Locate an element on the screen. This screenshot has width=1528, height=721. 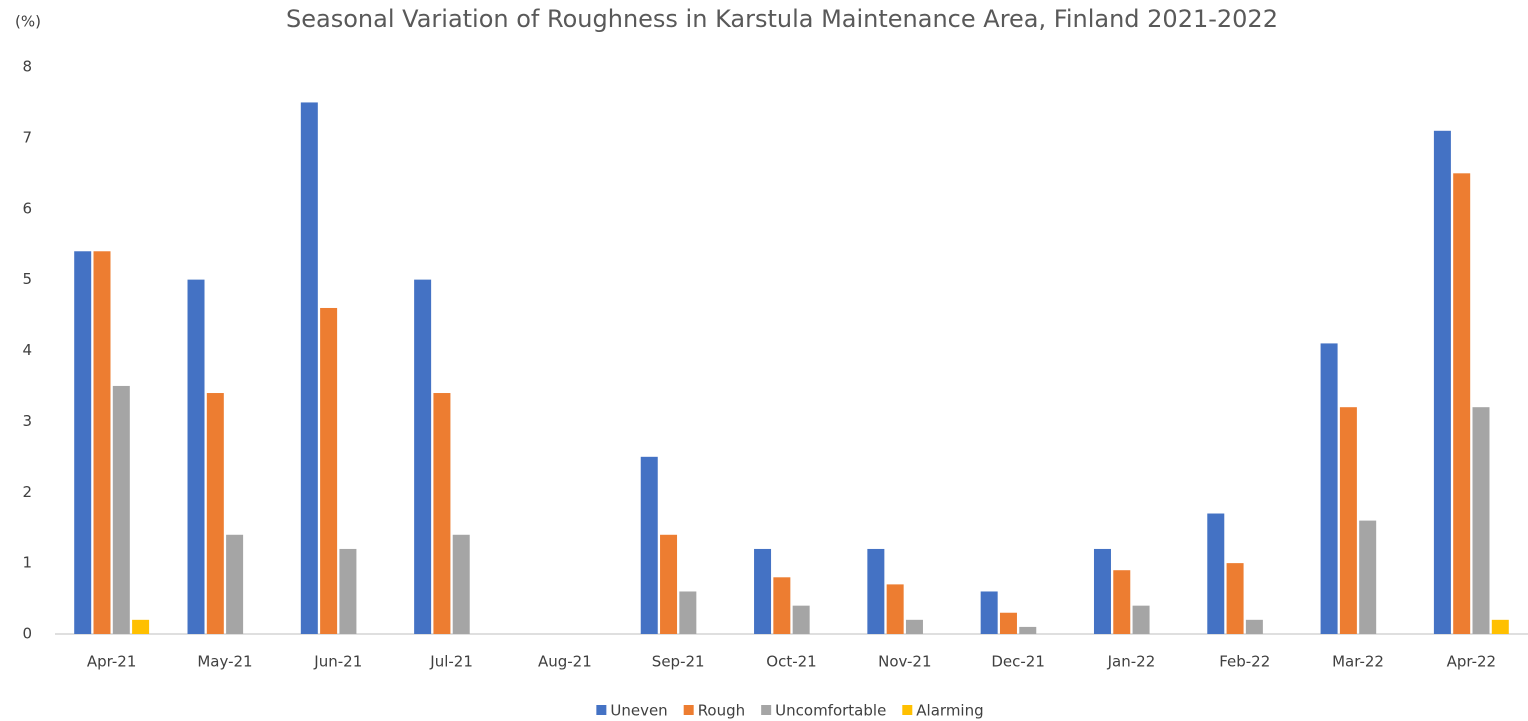
y-tick-label: 4 is located at coordinates (27, 350).